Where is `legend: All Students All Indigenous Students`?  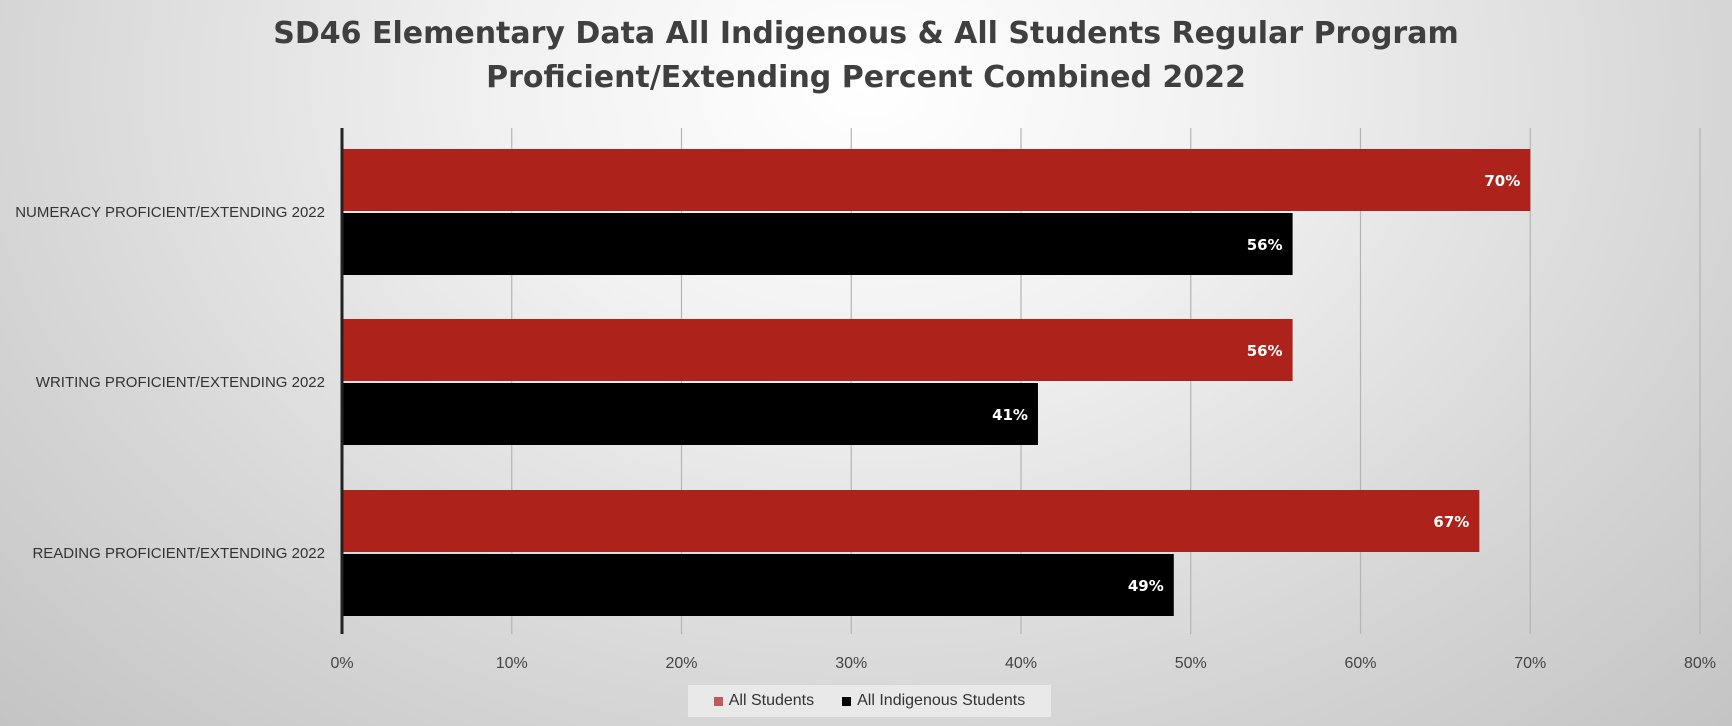
legend: All Students All Indigenous Students is located at coordinates (869, 701).